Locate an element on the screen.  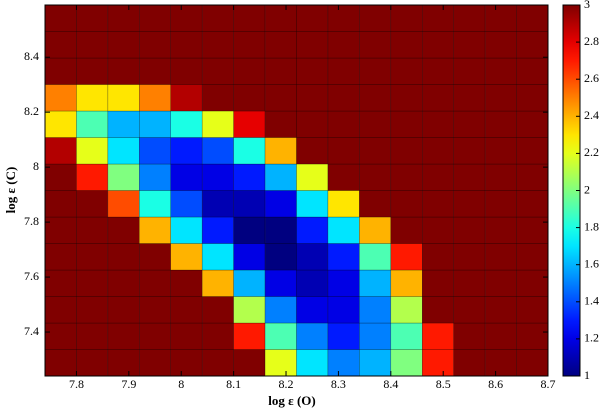
x-tick-label: 8.4 is located at coordinates (390, 384).